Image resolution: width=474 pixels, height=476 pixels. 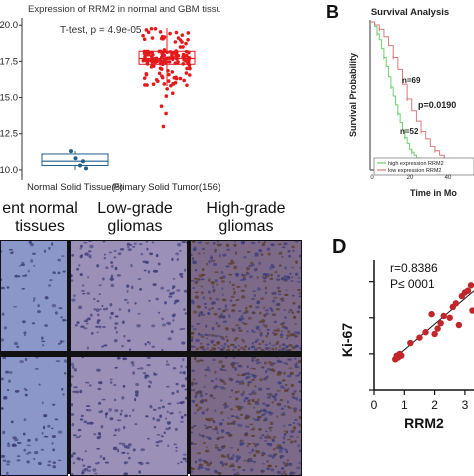 I want to click on panel-d-xtick-label: 2, so click(x=434, y=405).